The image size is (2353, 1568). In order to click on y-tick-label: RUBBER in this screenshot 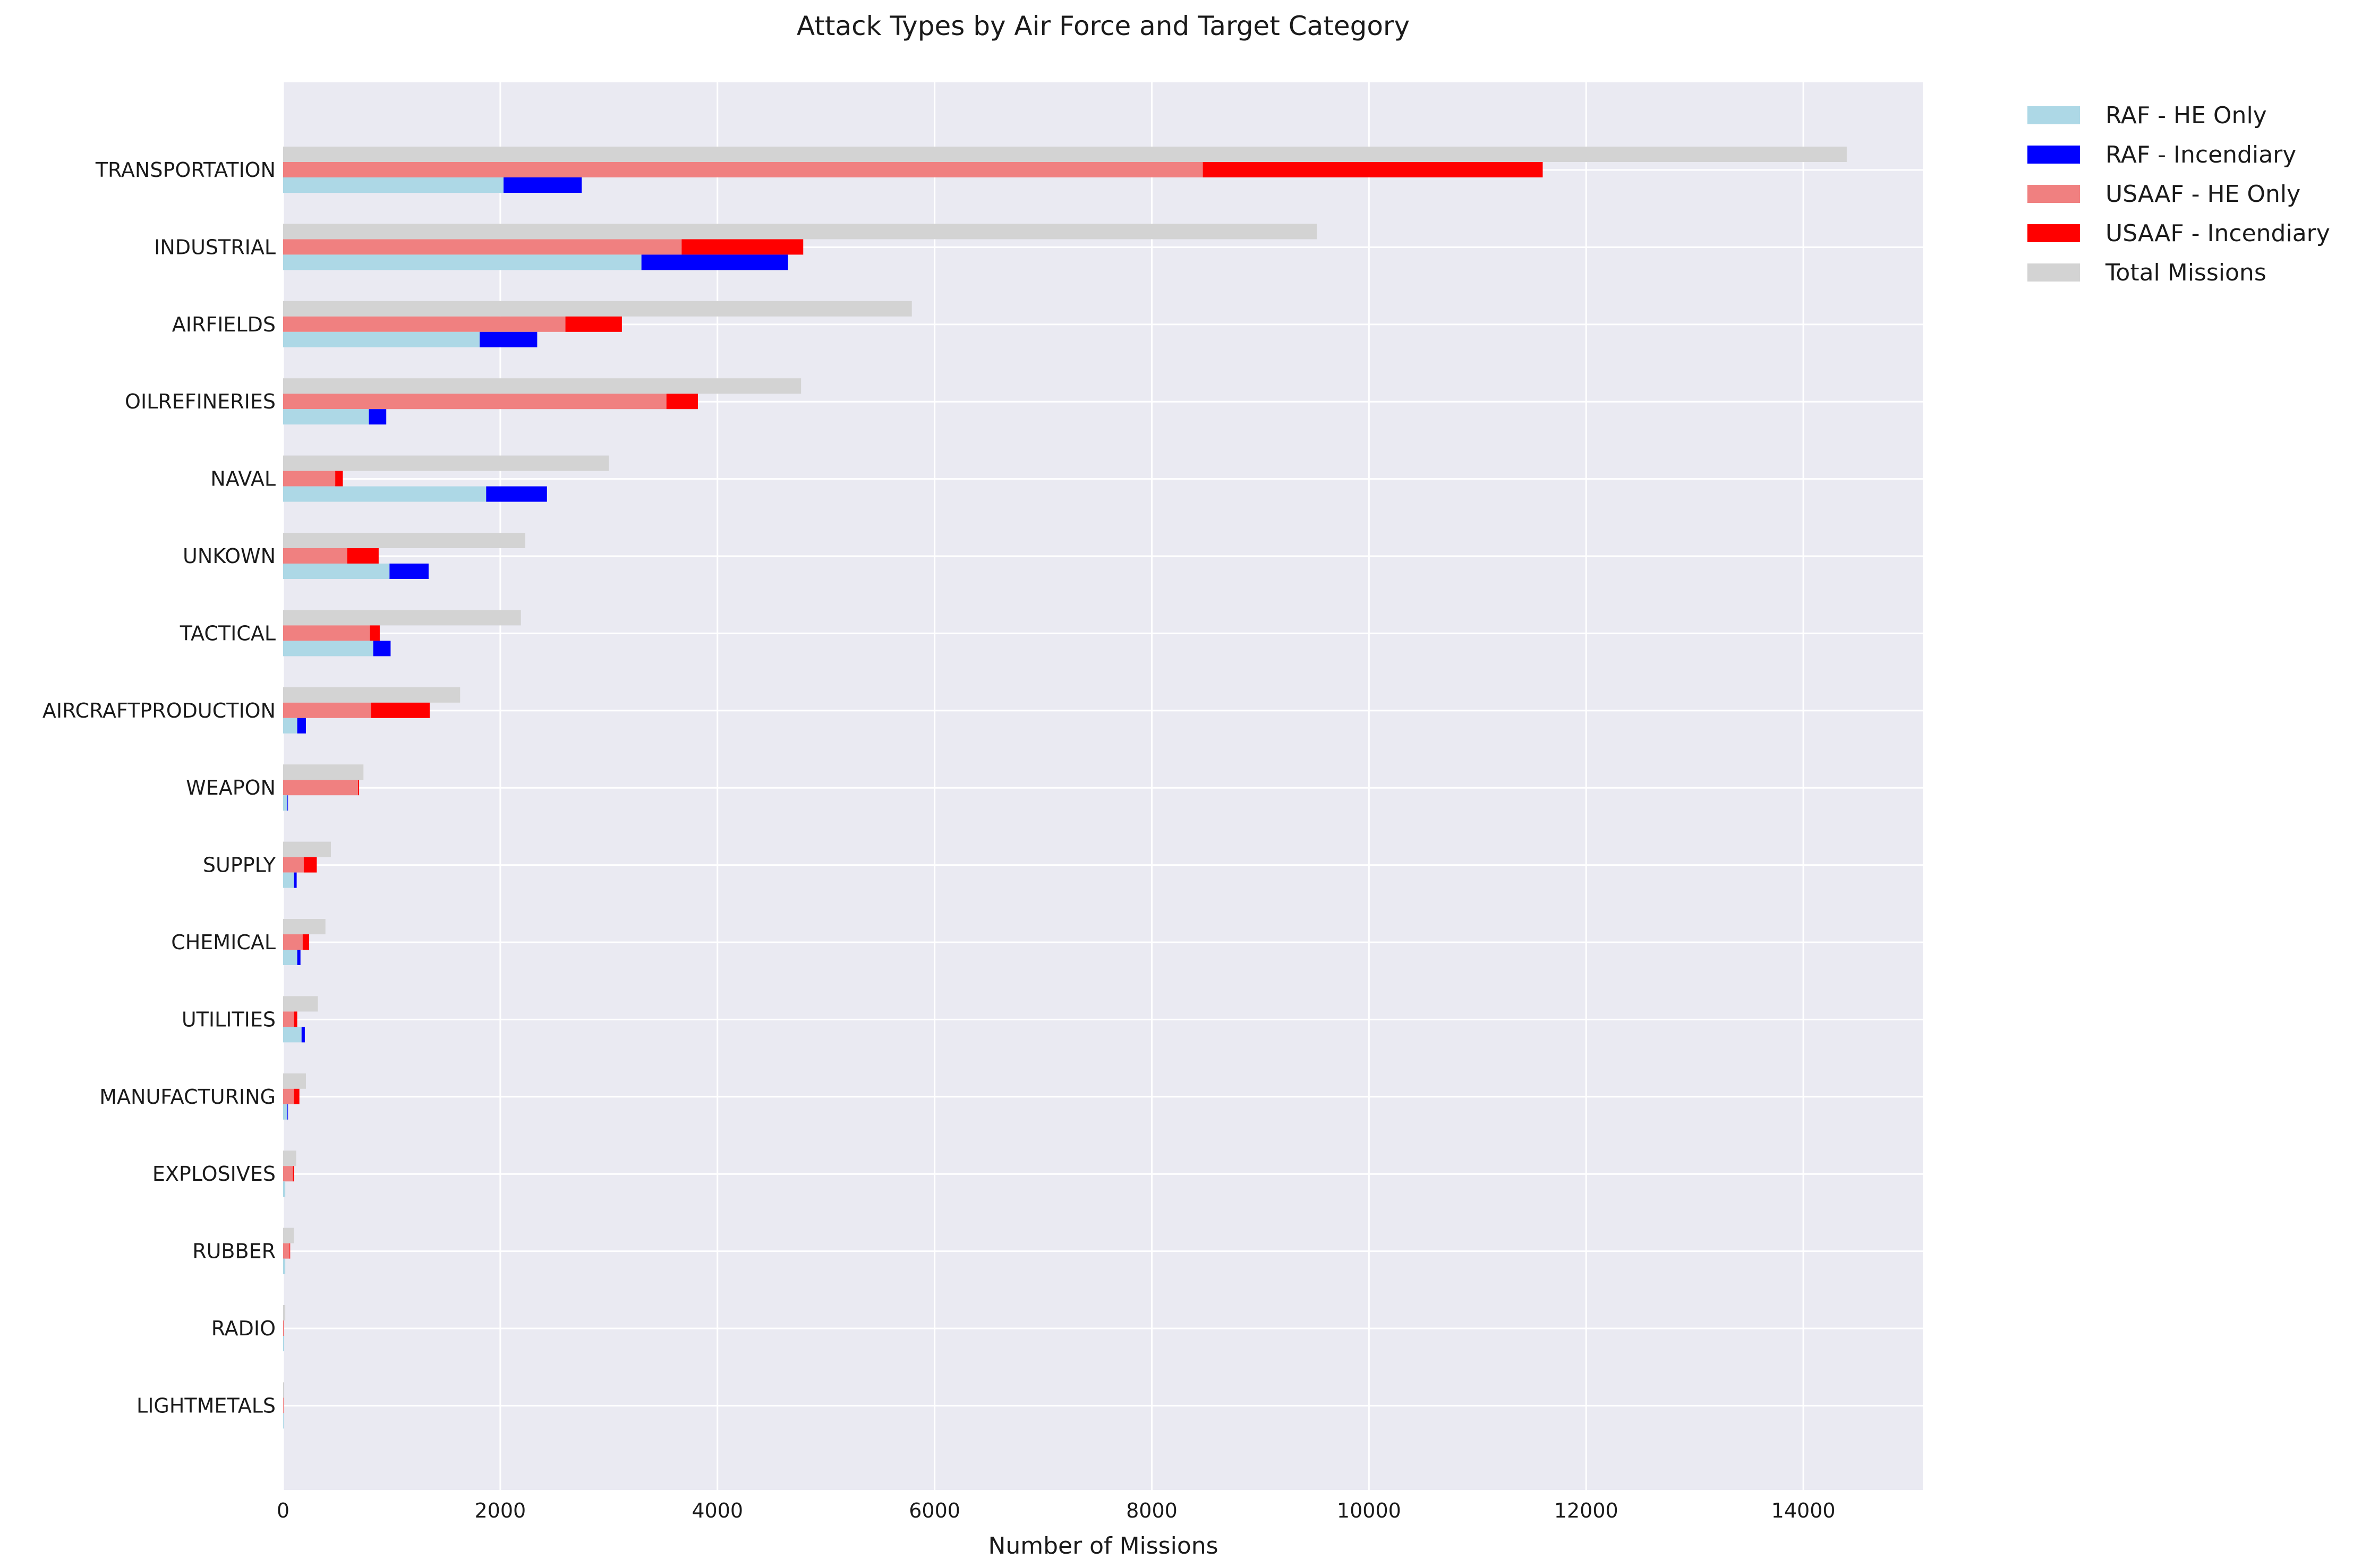, I will do `click(234, 1251)`.